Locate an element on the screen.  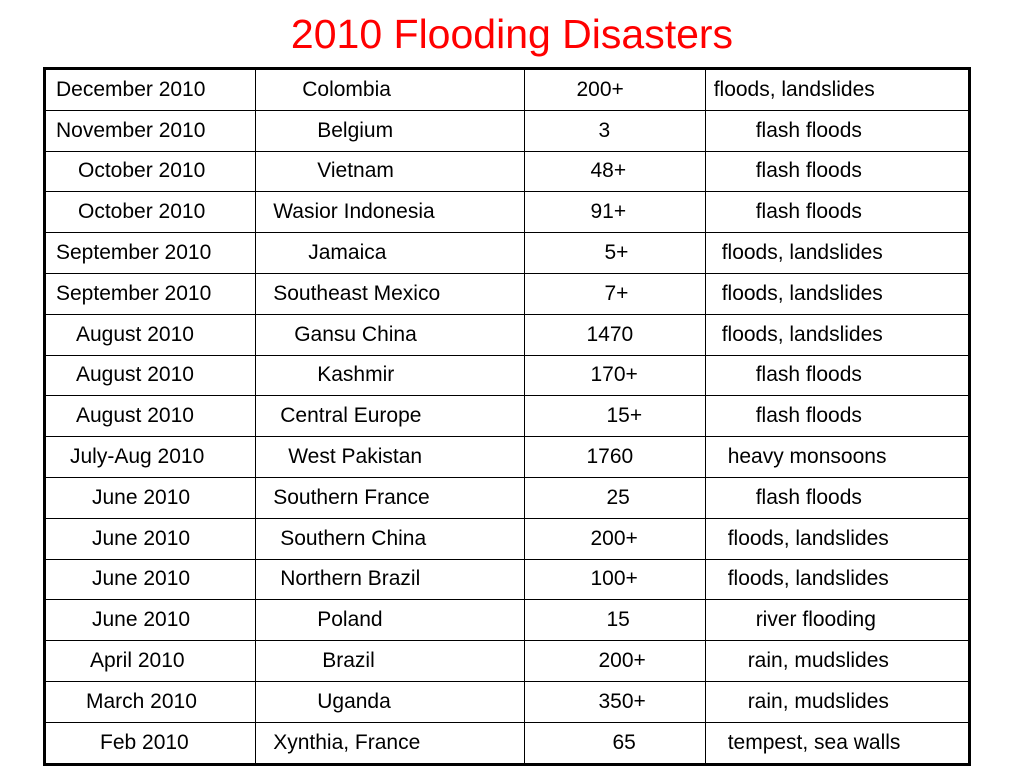
flood-type-cell: heavy monsoons is located at coordinates (837, 457).